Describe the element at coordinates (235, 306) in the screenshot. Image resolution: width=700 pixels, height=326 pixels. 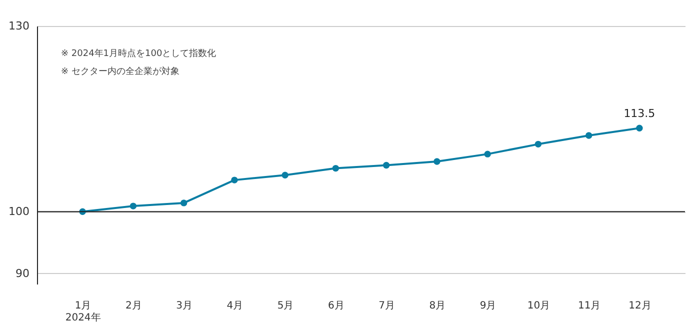
I see `x-tick-label: 4月` at that location.